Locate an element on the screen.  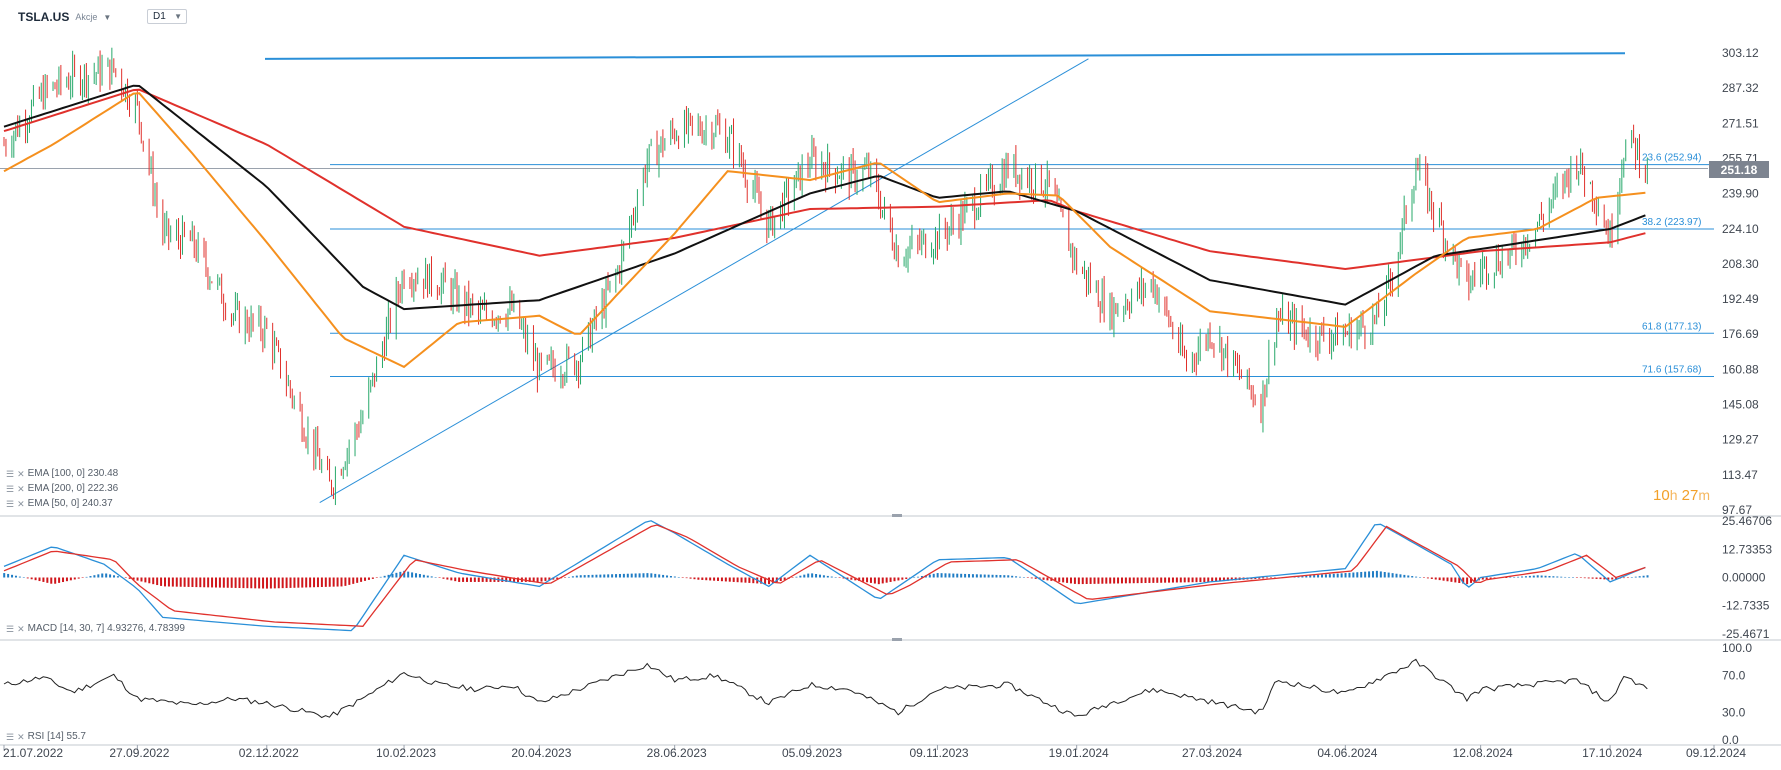
symbol-label: TSLA.US is located at coordinates (44, 17).